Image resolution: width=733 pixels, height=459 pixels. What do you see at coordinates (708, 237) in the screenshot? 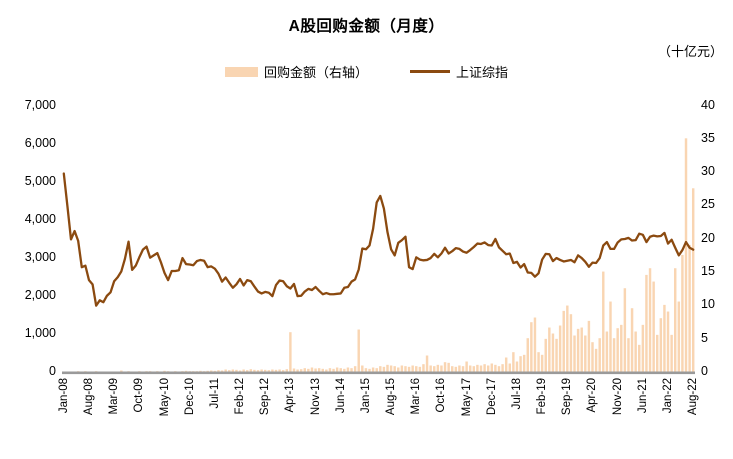
I see `right-axis-tick-label: 20` at bounding box center [708, 237].